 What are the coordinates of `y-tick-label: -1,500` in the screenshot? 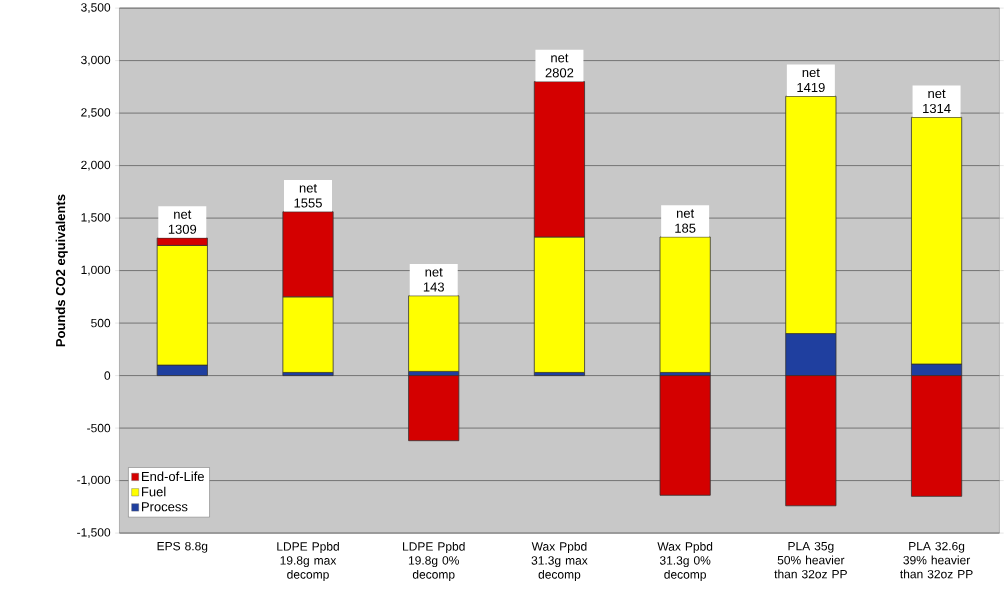 It's located at (94, 533).